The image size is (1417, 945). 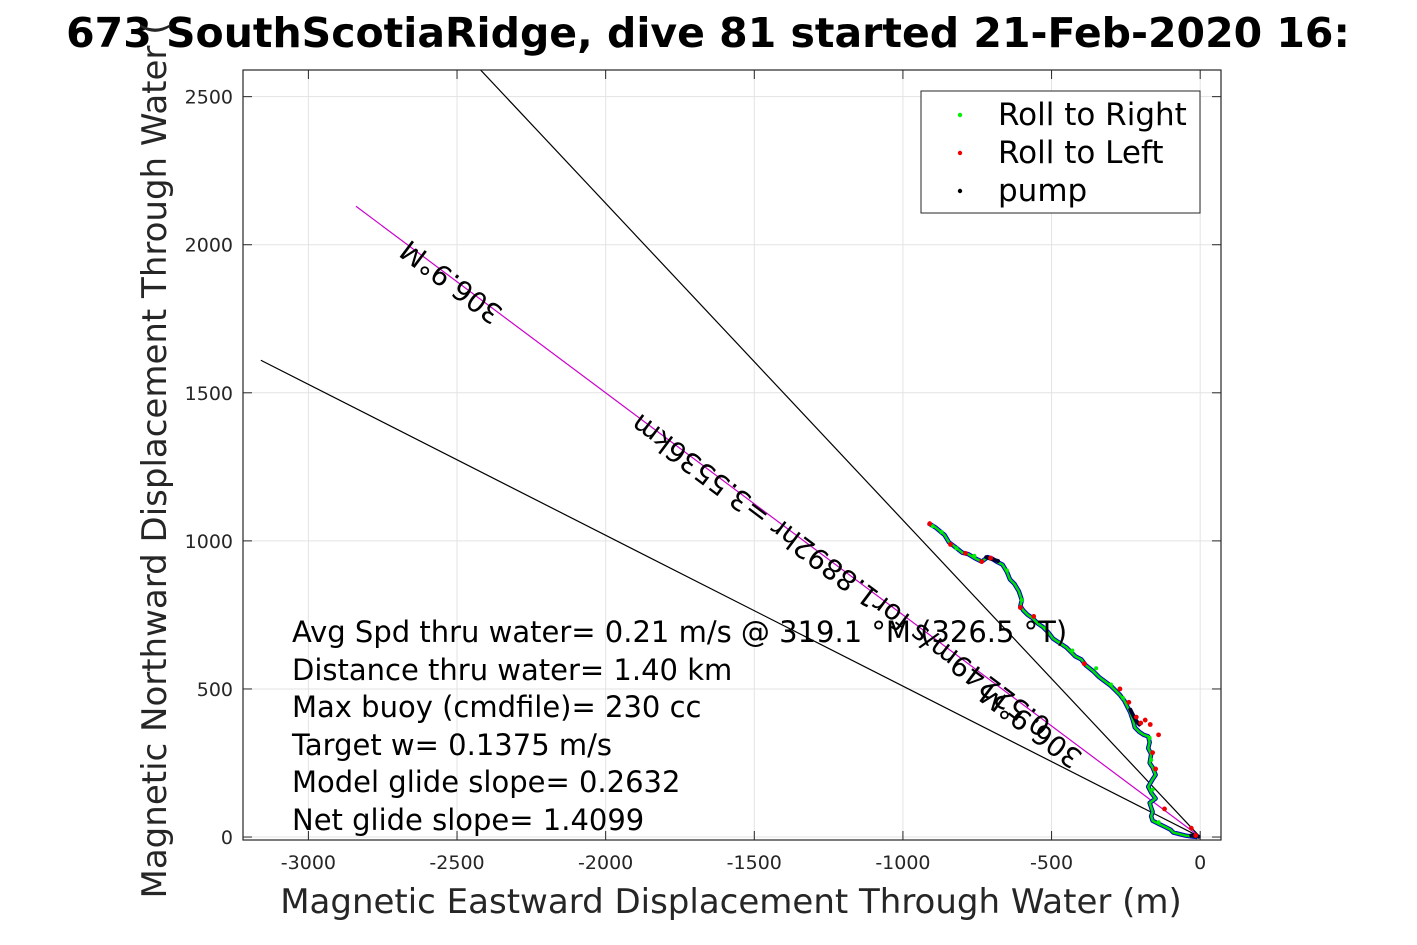 What do you see at coordinates (1092, 115) in the screenshot?
I see `legend-label-roll-right: Roll to Right` at bounding box center [1092, 115].